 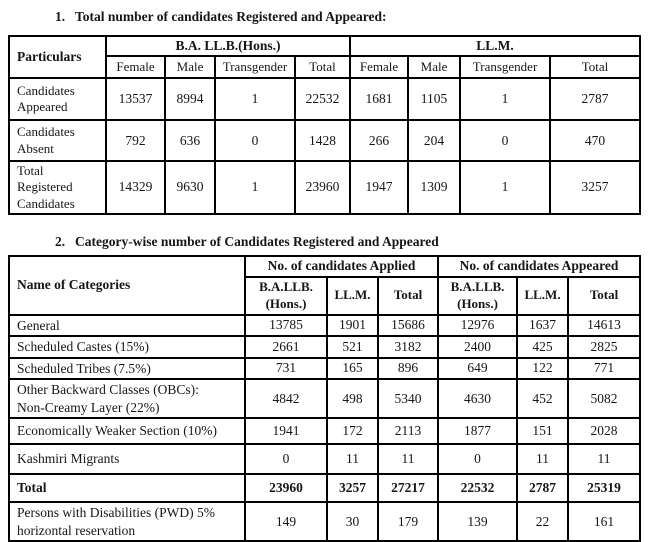 I want to click on value-cell: 151, so click(x=543, y=431).